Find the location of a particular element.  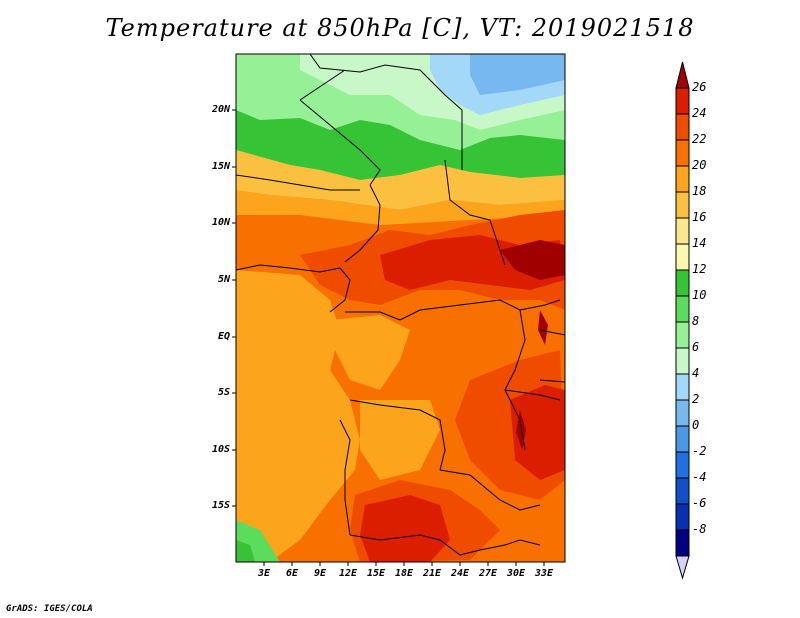

x-tick-label: 9E is located at coordinates (320, 573).